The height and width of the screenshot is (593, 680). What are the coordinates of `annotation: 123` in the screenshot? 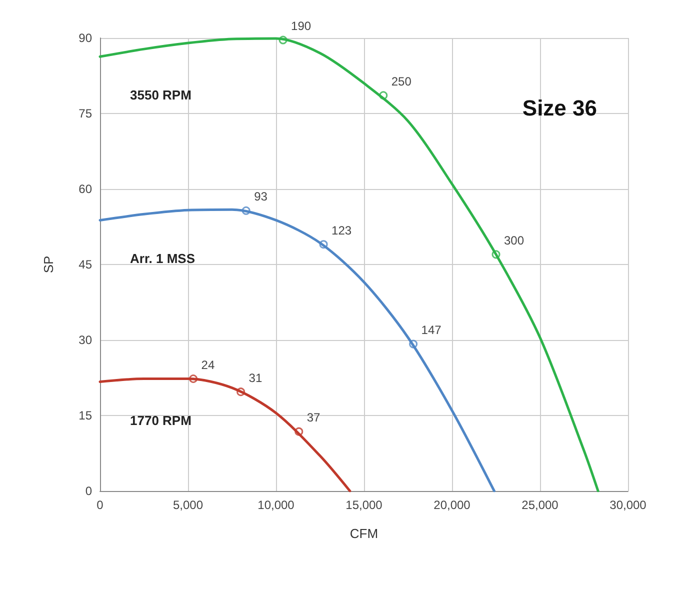 It's located at (342, 230).